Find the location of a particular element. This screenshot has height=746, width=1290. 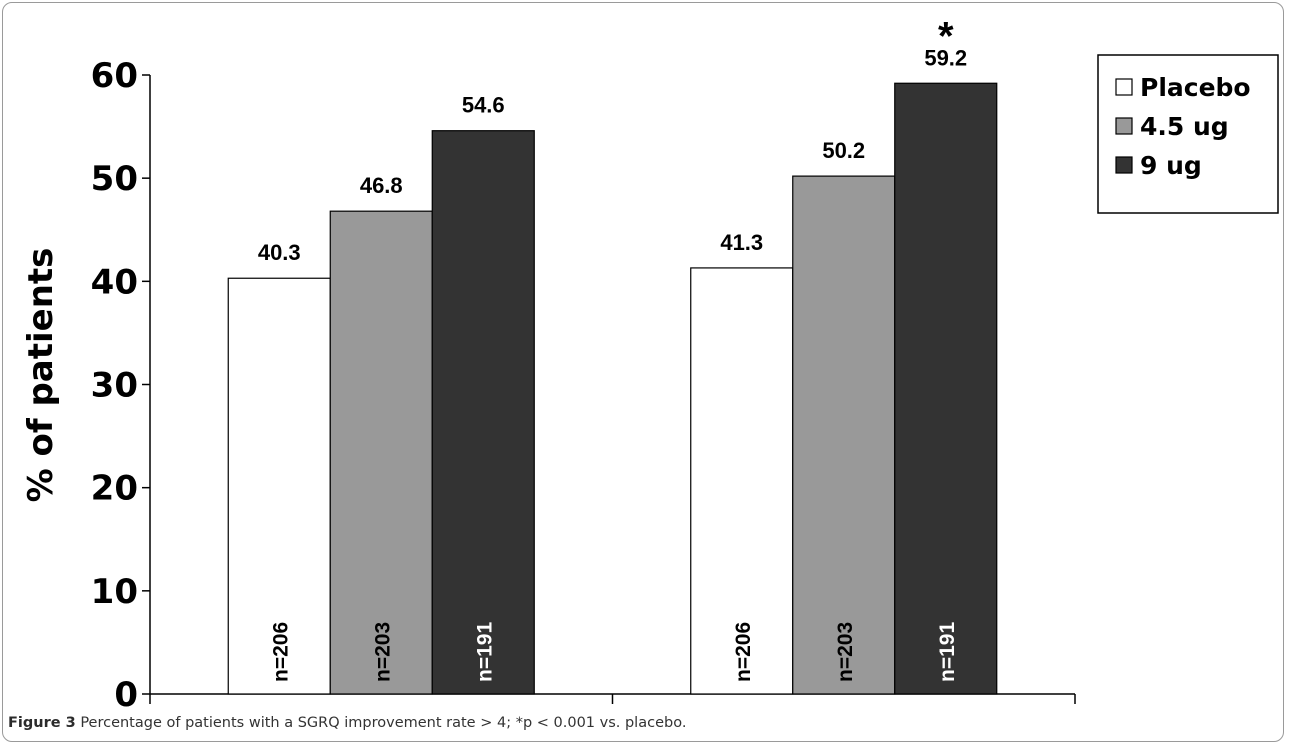

y-ticks: 0 10 20 30 40 50 60 is located at coordinates (120, 384).